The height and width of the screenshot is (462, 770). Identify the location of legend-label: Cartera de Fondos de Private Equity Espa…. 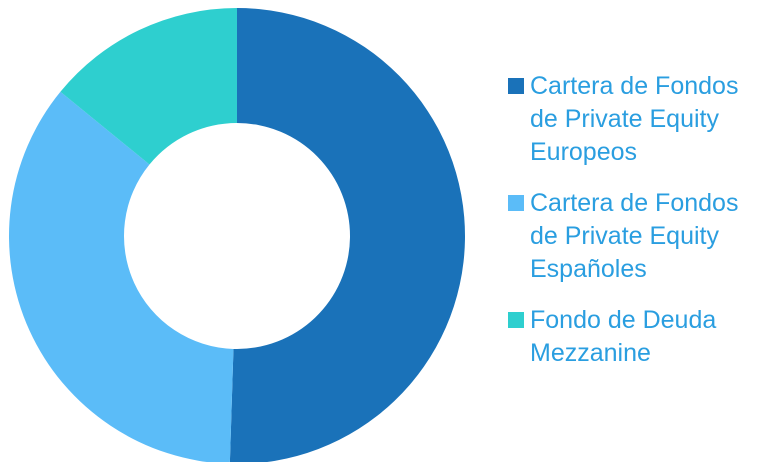
(634, 236).